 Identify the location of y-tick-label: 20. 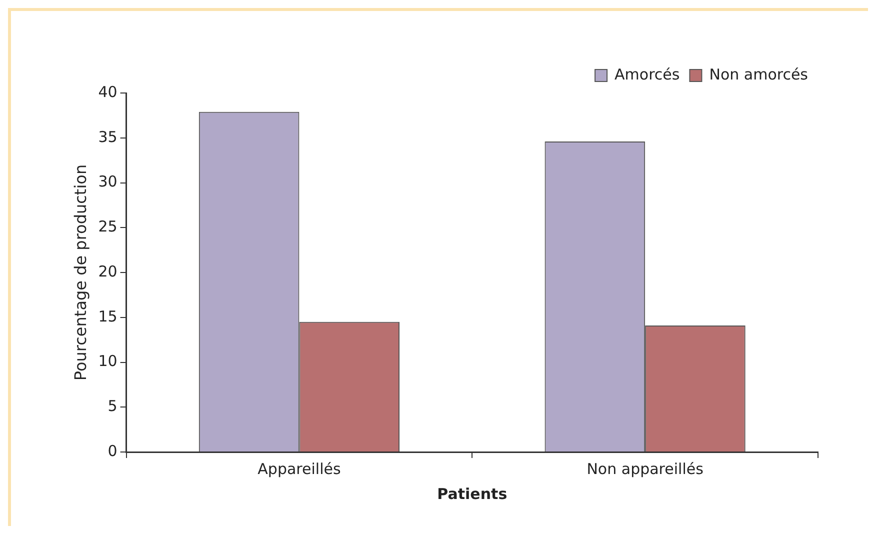
(108, 271).